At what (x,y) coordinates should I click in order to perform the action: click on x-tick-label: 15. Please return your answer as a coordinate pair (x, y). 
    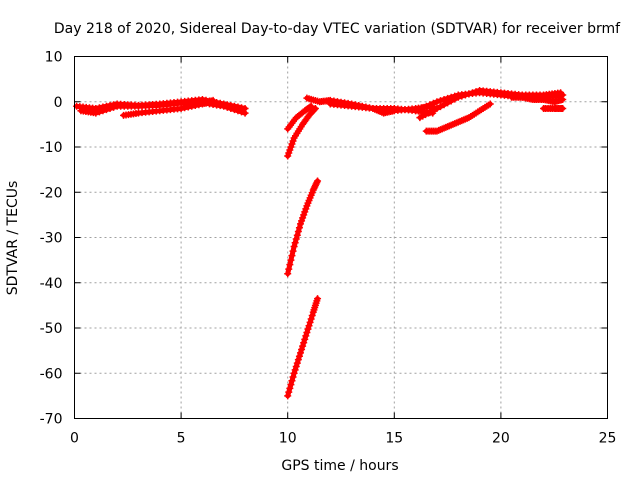
    Looking at the image, I should click on (394, 439).